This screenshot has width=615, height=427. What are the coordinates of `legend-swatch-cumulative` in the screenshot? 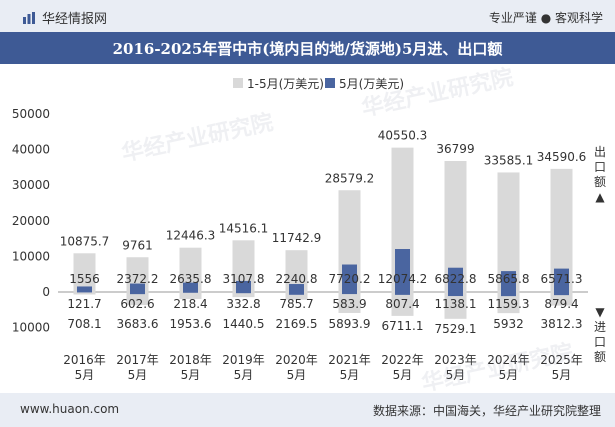 It's located at (238, 83).